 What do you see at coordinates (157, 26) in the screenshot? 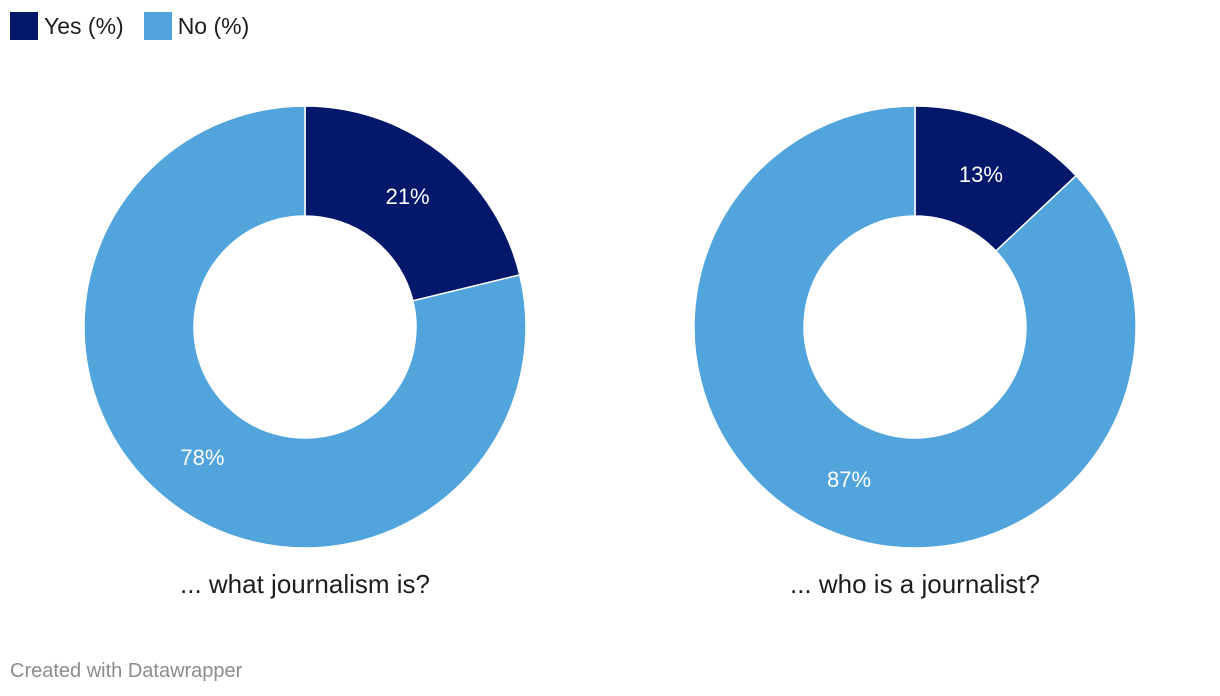
I see `legend-swatch-no` at bounding box center [157, 26].